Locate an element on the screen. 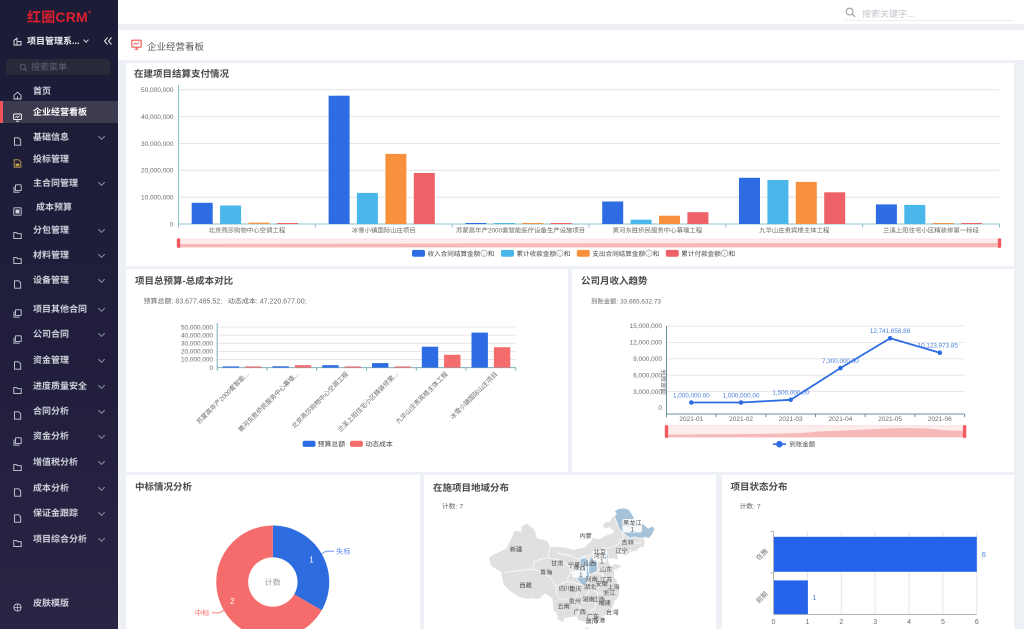 Image resolution: width=1024 pixels, height=629 pixels. svg-text: 2021-05 is located at coordinates (890, 419).